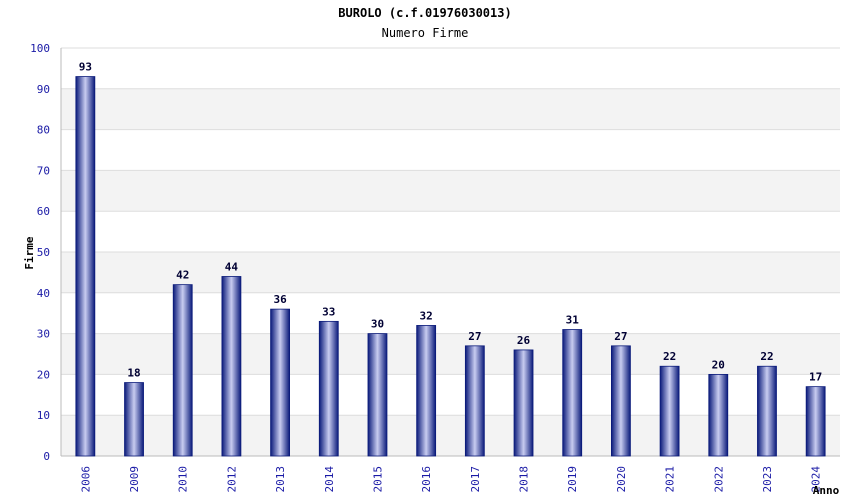 The image size is (850, 500). I want to click on chart-title: BUROLO (c.f.01976030013), so click(424, 13).